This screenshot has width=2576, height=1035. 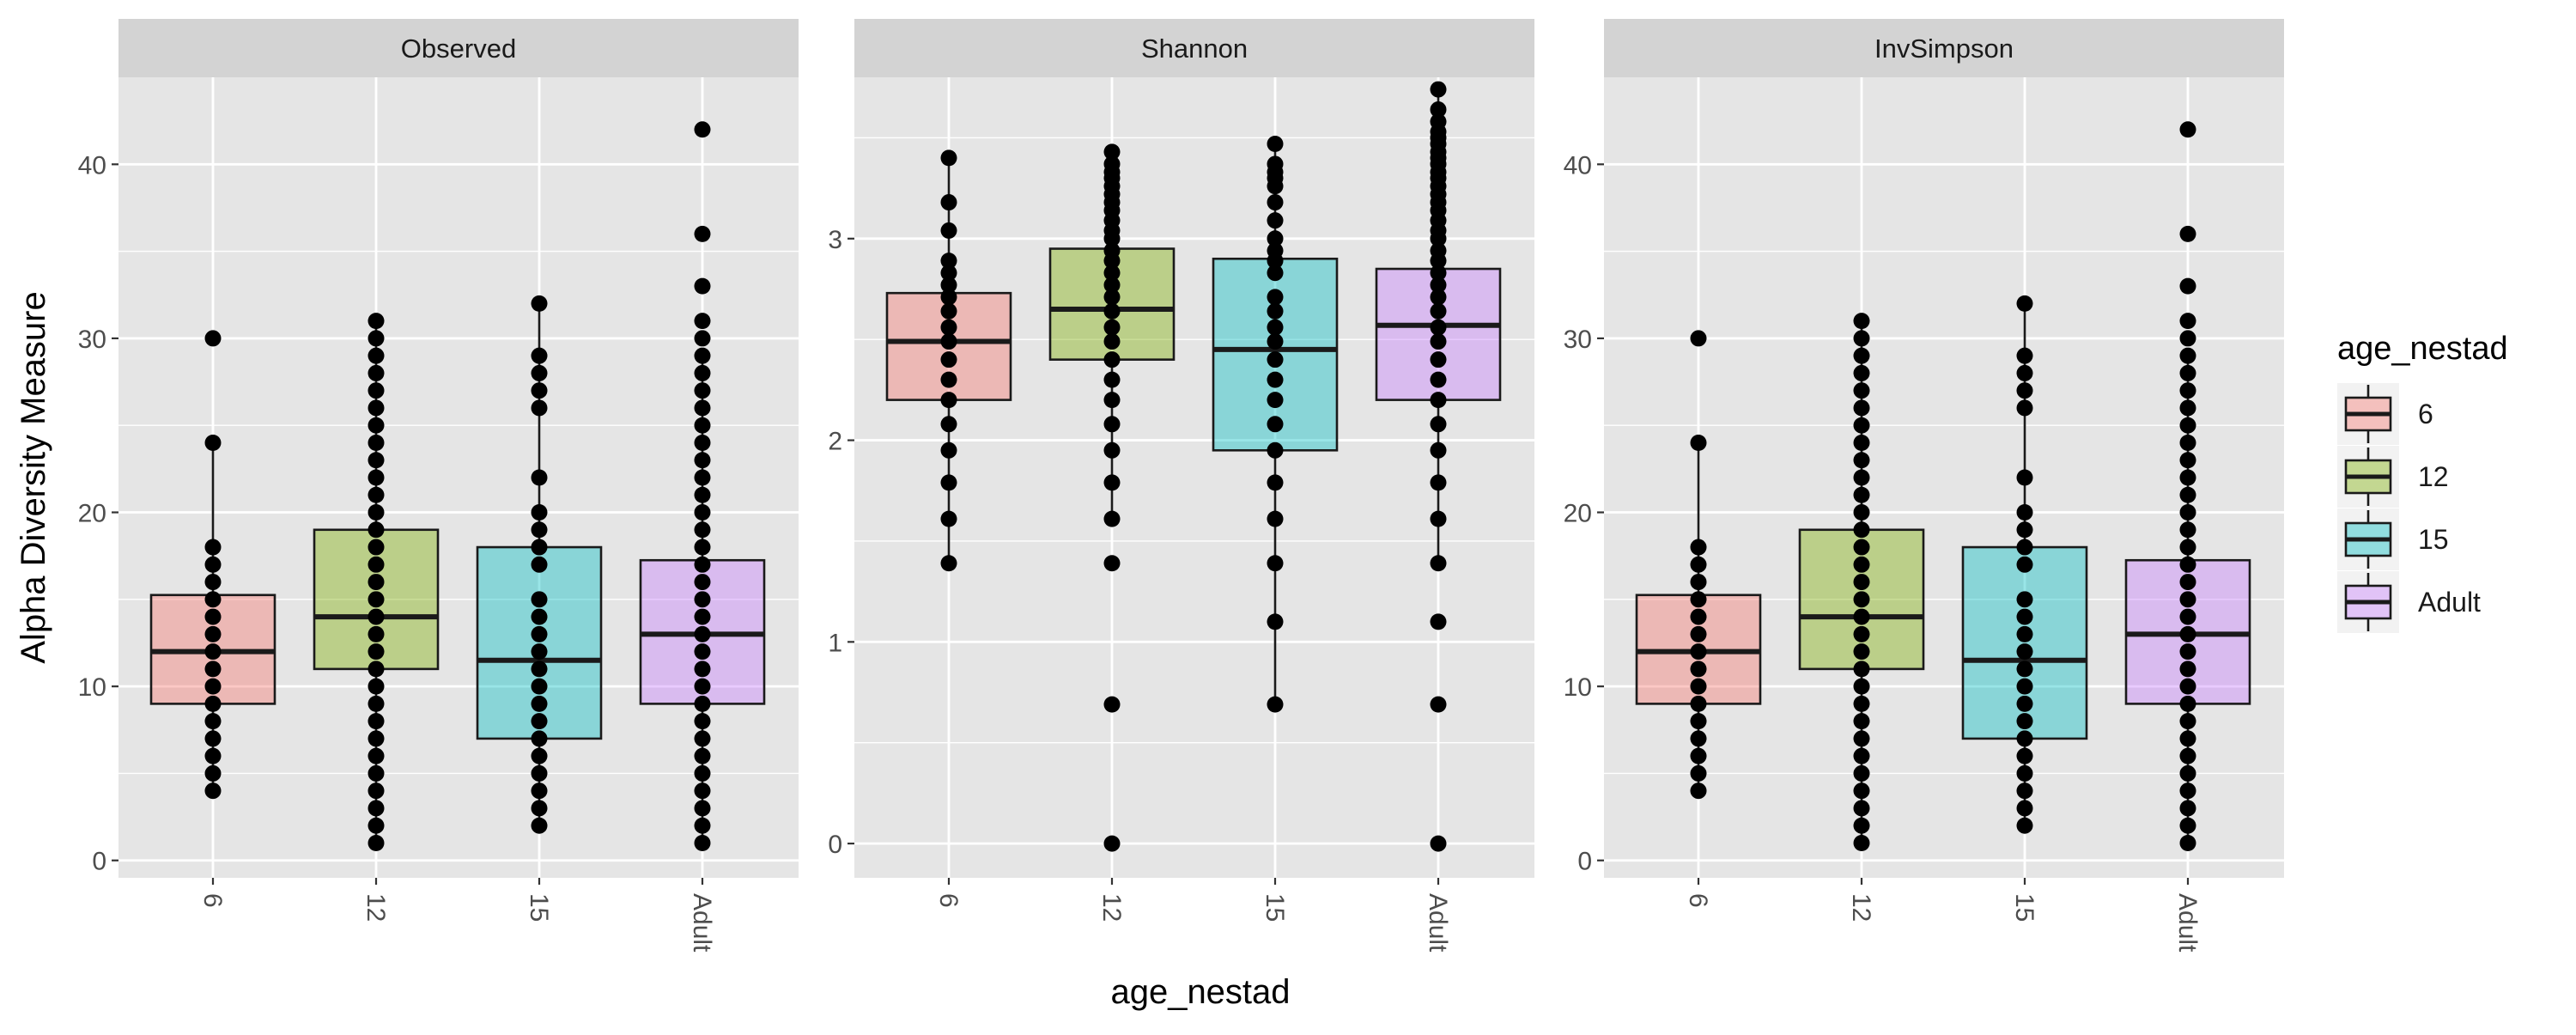 I want to click on y-tick-label: 30, so click(x=1578, y=340).